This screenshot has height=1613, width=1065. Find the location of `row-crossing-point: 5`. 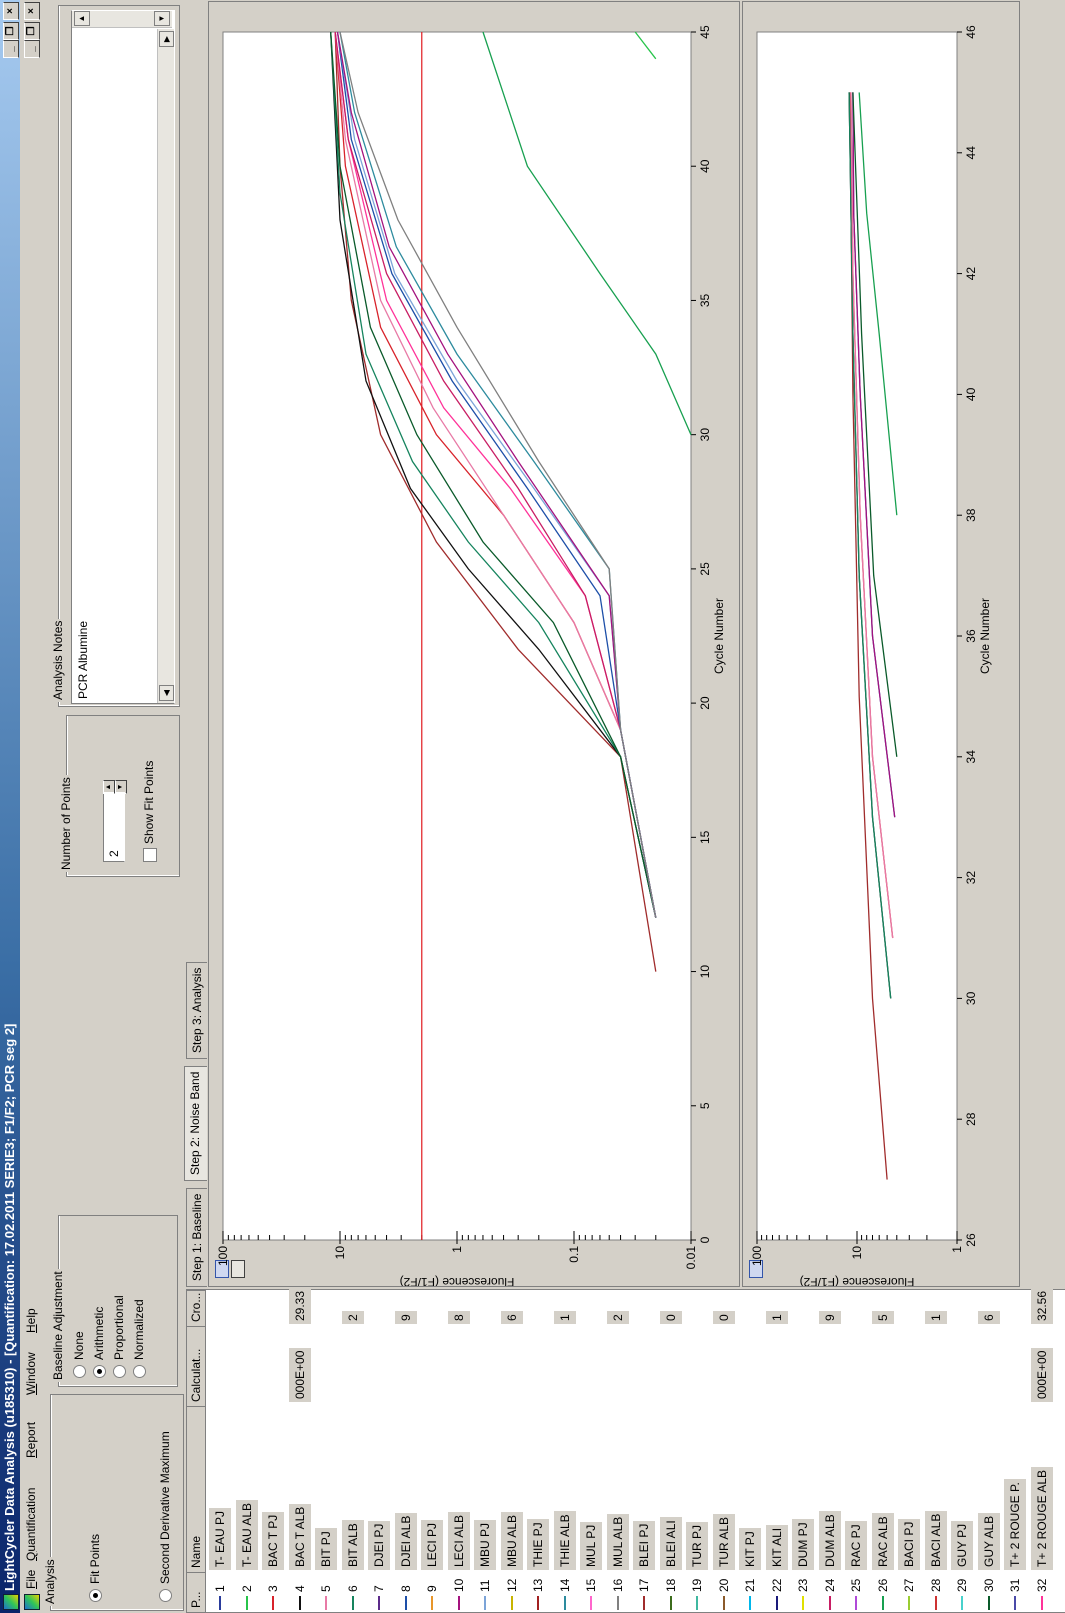

row-crossing-point: 5 is located at coordinates (882, 1317).